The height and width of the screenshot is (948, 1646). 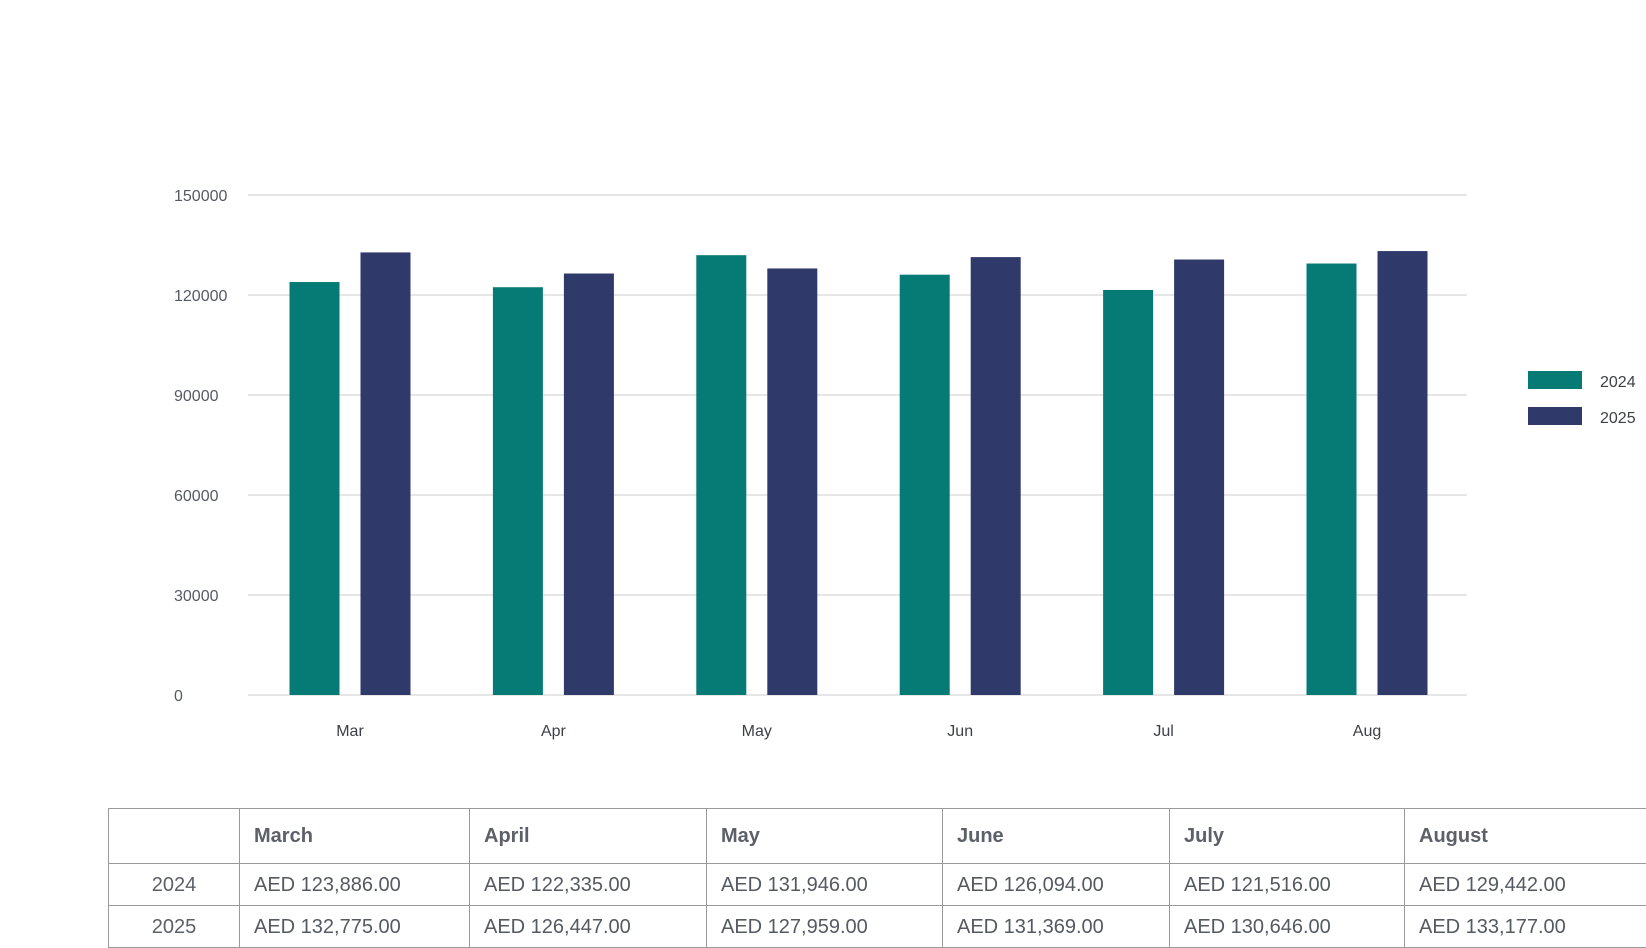 What do you see at coordinates (1582, 399) in the screenshot?
I see `legend: 2024 2025` at bounding box center [1582, 399].